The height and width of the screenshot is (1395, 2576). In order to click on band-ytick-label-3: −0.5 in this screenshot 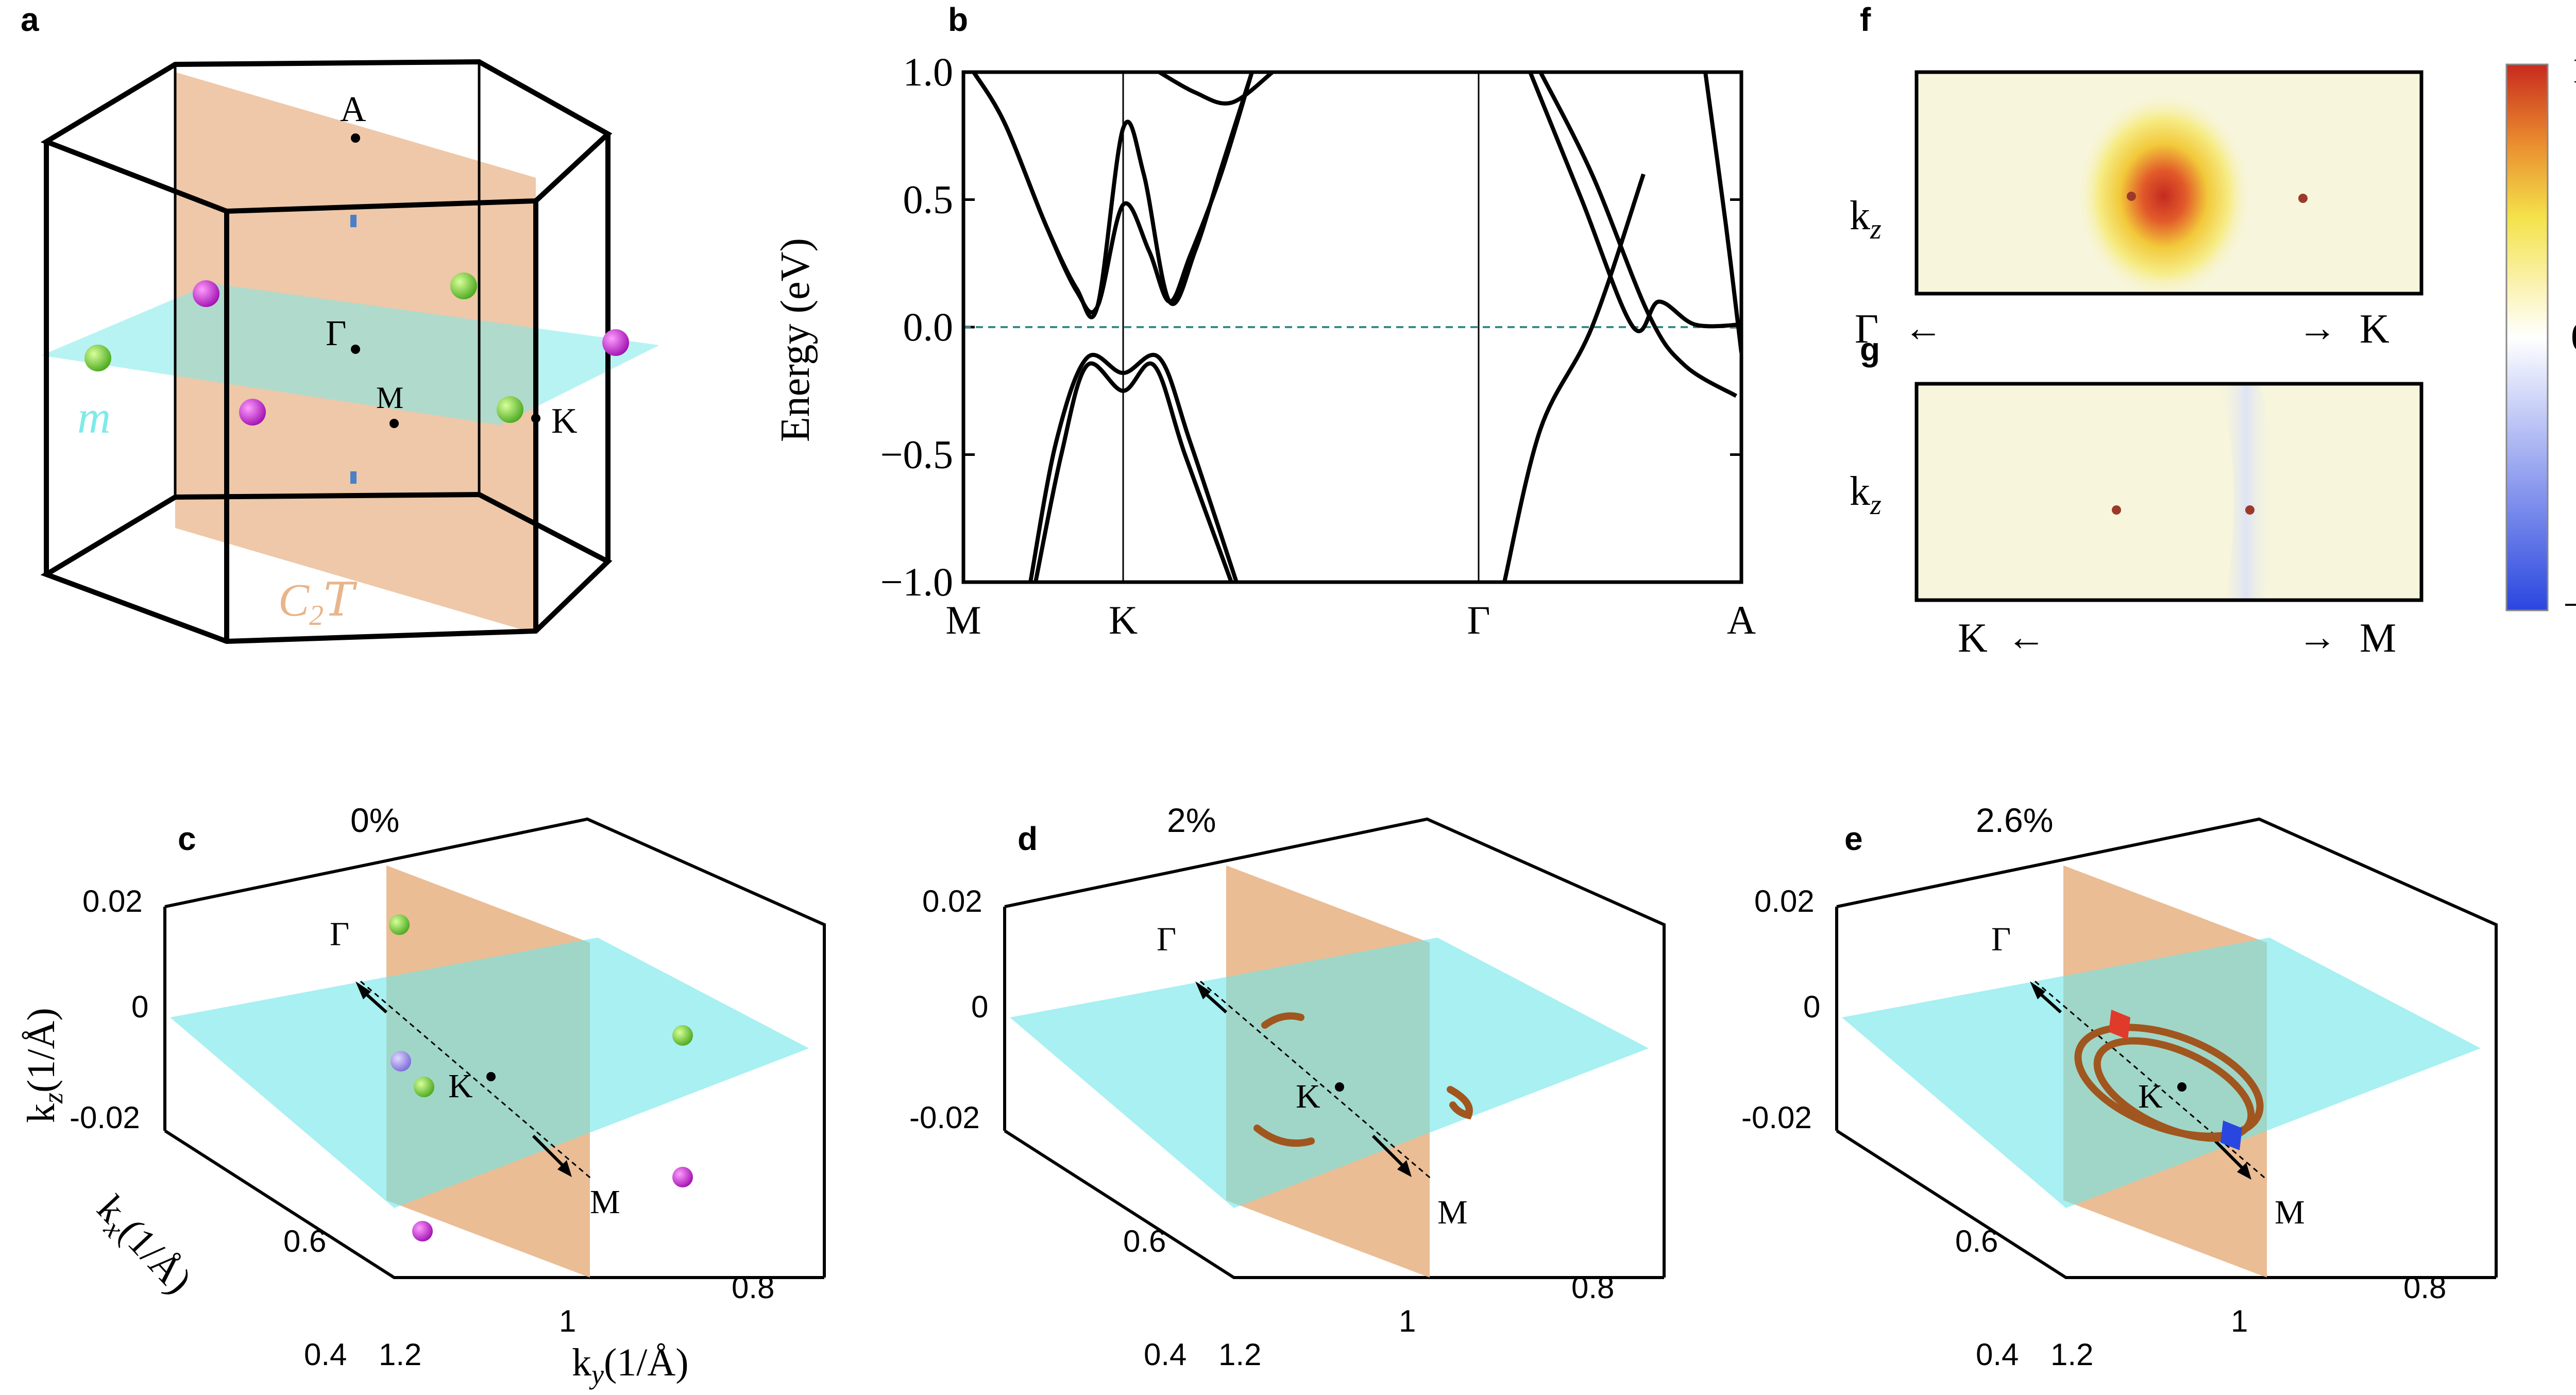, I will do `click(917, 454)`.